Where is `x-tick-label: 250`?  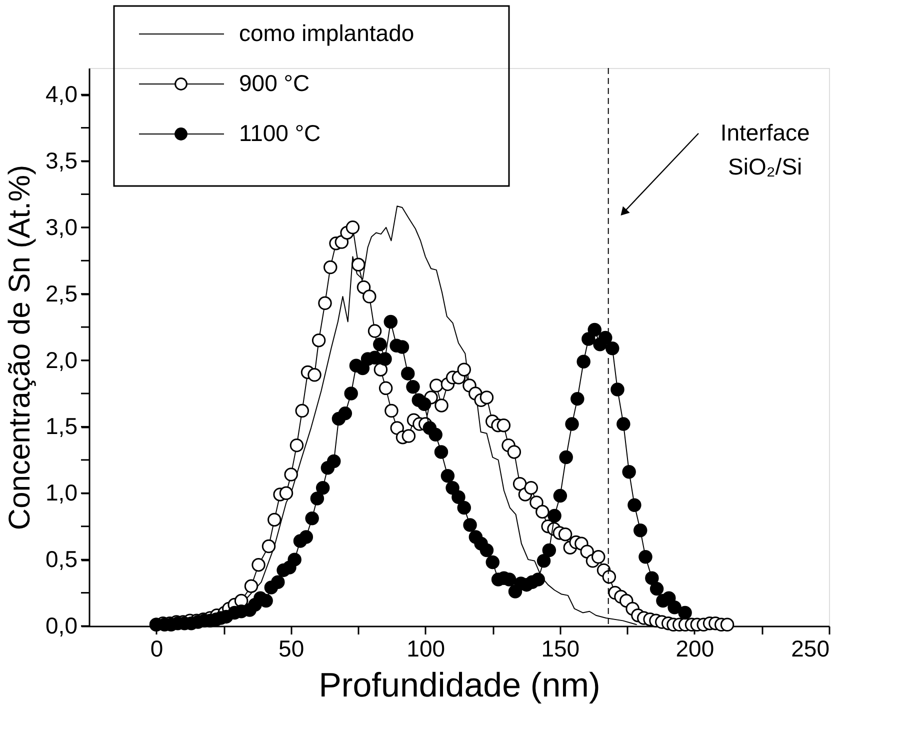
x-tick-label: 250 is located at coordinates (810, 649).